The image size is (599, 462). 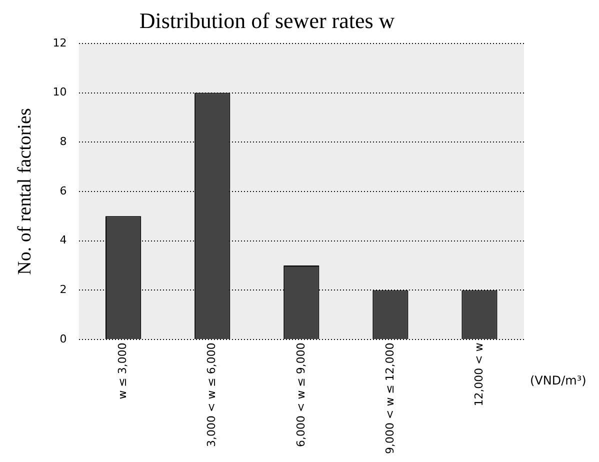 I want to click on y-tick-label: 4, so click(x=63, y=240).